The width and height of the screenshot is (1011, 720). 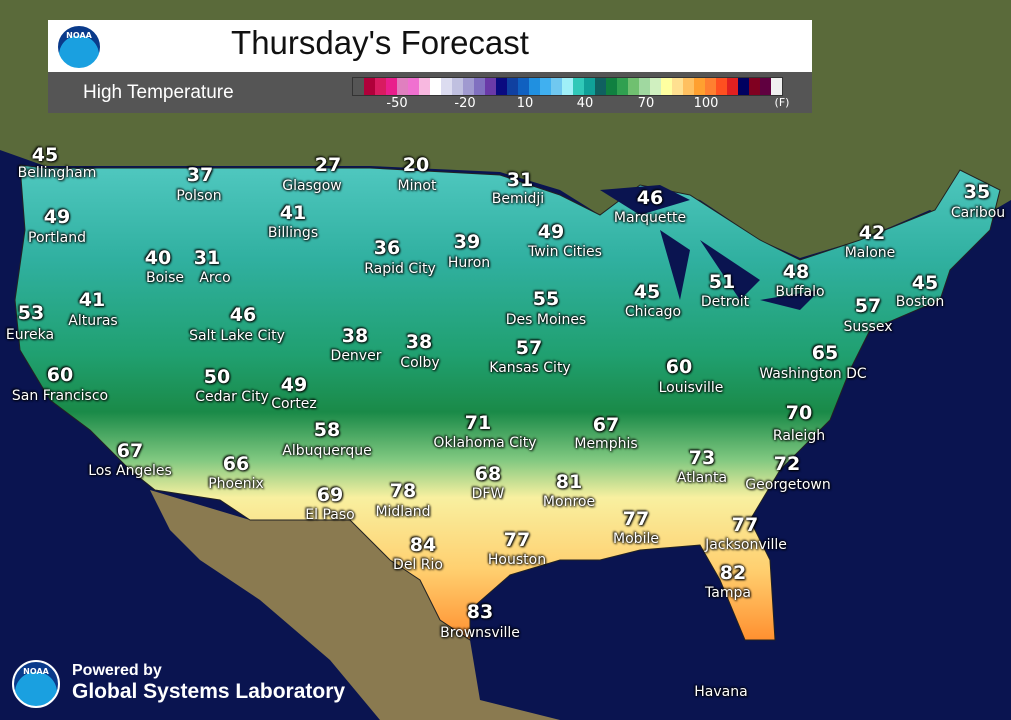 What do you see at coordinates (746, 545) in the screenshot?
I see `city-name: Jacksonville` at bounding box center [746, 545].